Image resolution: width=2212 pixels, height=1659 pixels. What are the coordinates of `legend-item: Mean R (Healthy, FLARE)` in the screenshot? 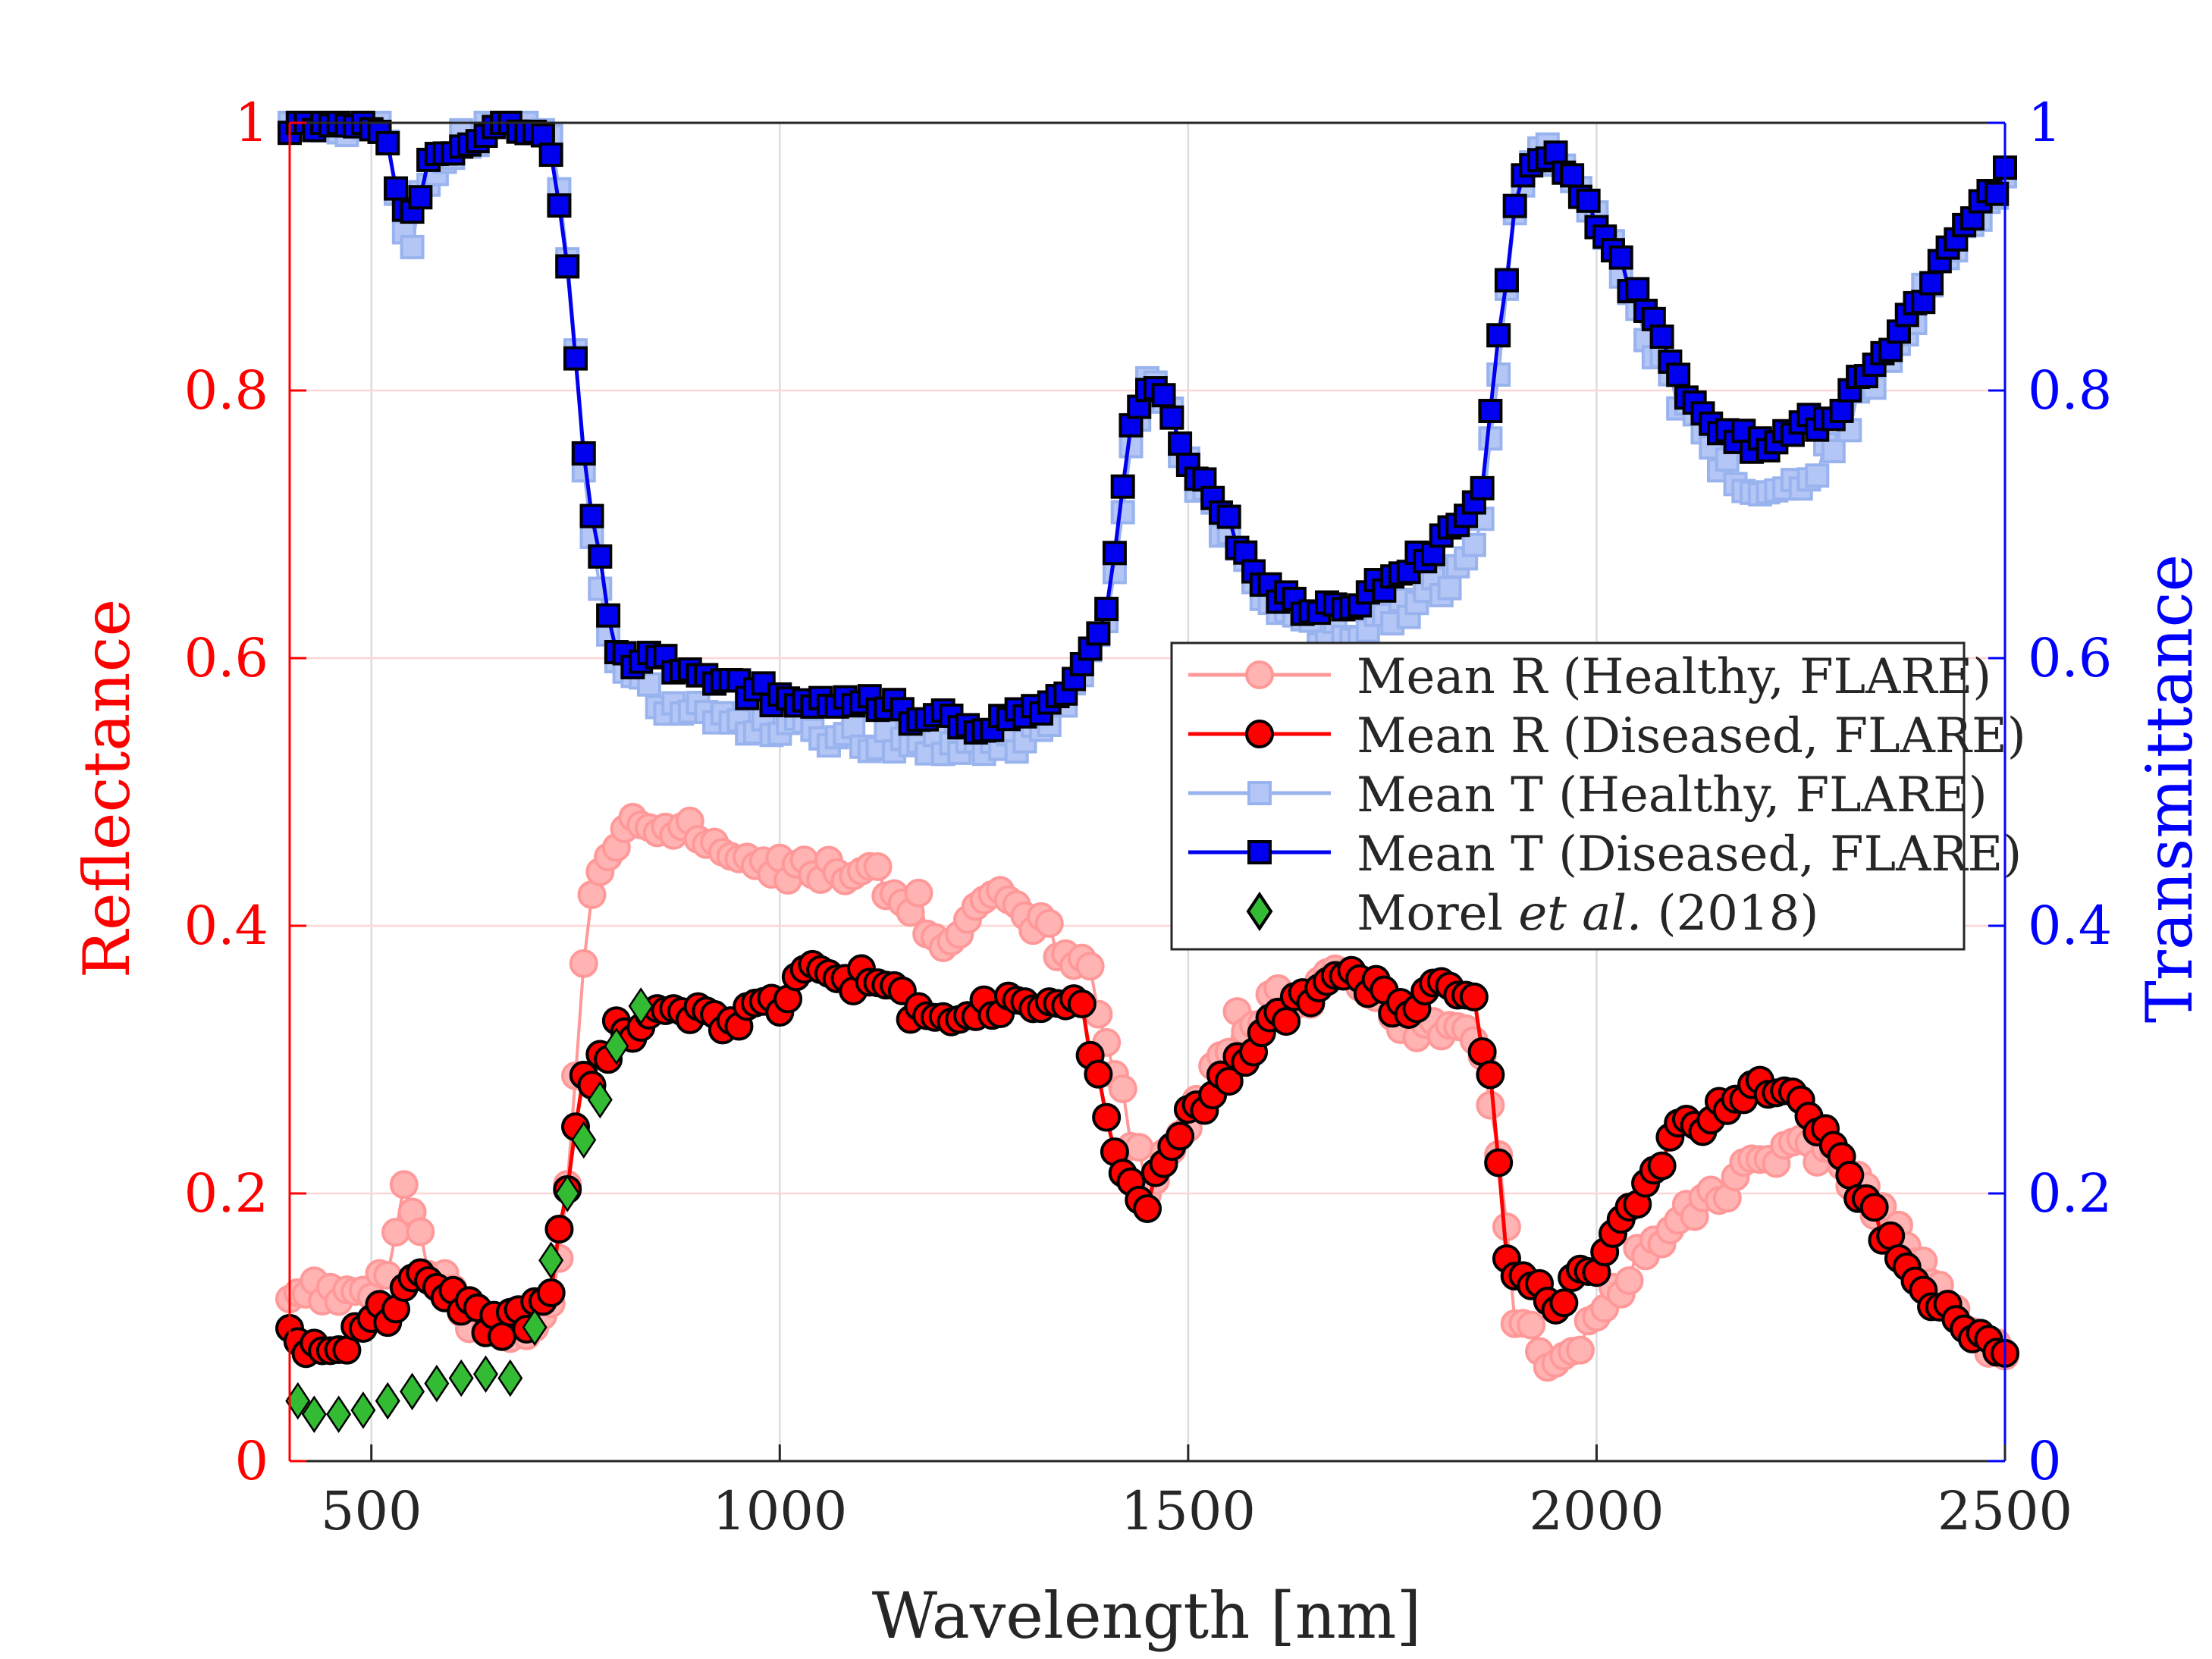 It's located at (1589, 677).